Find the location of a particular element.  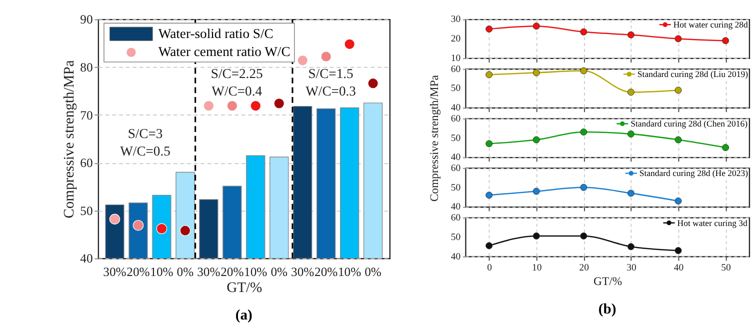

x-tick-label: 20 is located at coordinates (584, 268).